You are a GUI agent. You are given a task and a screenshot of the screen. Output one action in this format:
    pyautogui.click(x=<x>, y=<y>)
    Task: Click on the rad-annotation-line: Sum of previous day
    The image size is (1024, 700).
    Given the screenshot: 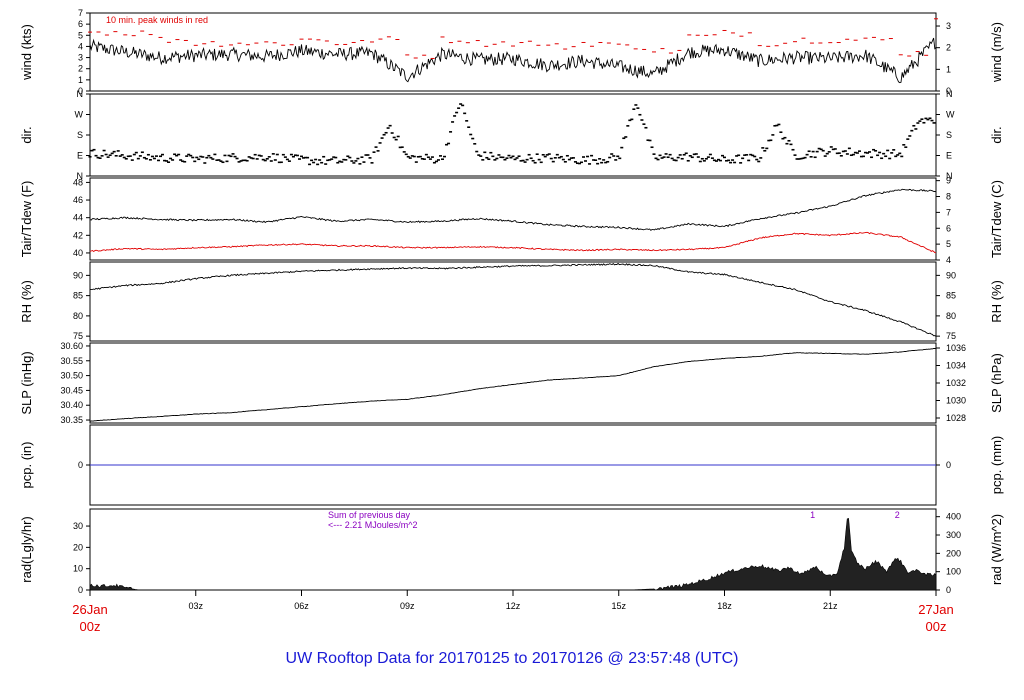 What is the action you would take?
    pyautogui.click(x=369, y=515)
    